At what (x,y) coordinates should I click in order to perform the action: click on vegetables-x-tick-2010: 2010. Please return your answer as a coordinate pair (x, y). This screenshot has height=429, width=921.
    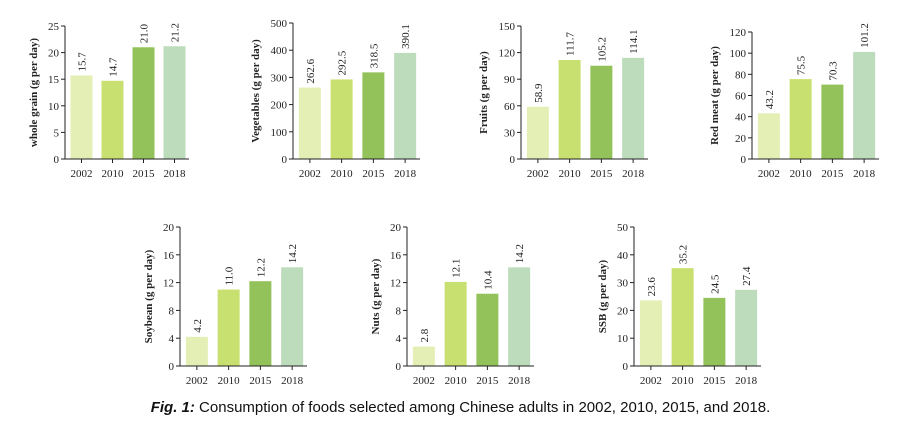
    Looking at the image, I should click on (342, 174).